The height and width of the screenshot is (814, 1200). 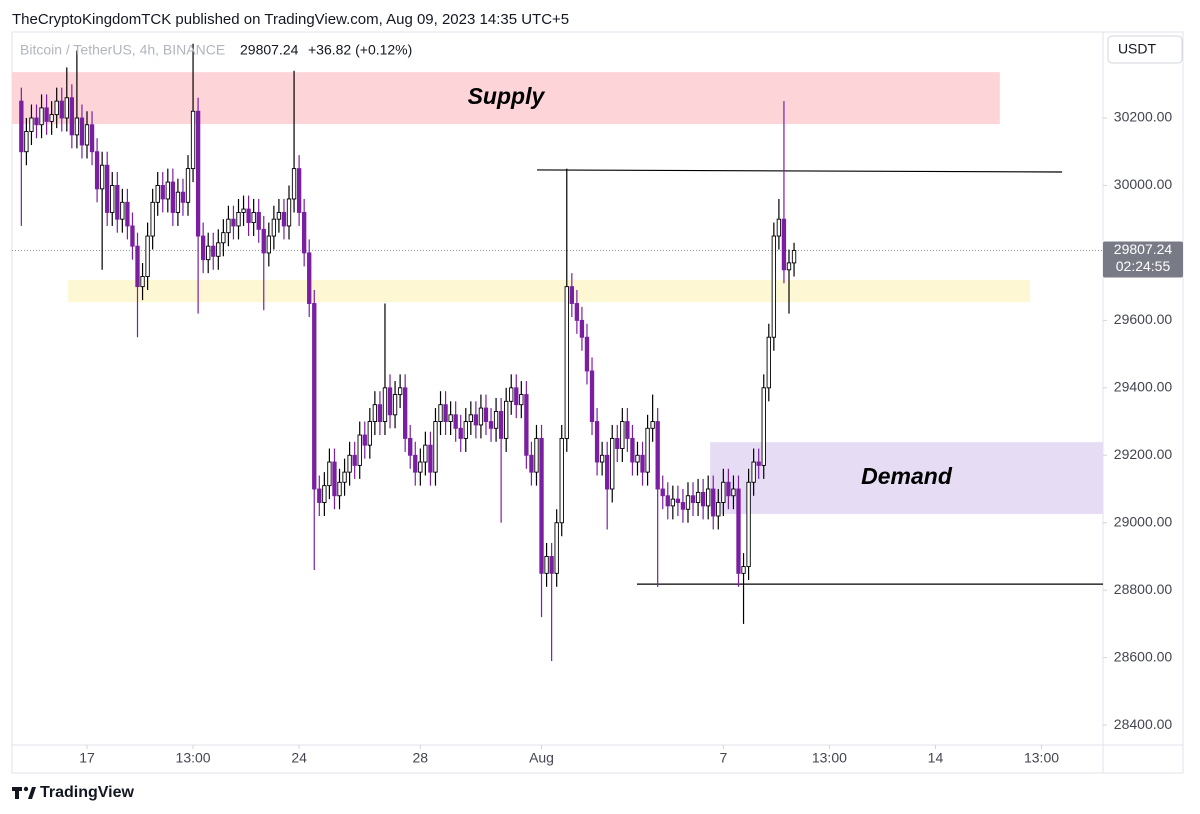 I want to click on y-tick-label: 28800.00, so click(x=1143, y=589).